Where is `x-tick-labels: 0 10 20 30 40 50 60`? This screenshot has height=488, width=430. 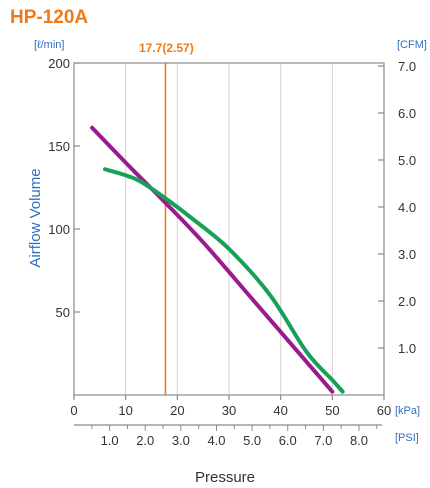 x-tick-labels: 0 10 20 30 40 50 60 is located at coordinates (230, 406).